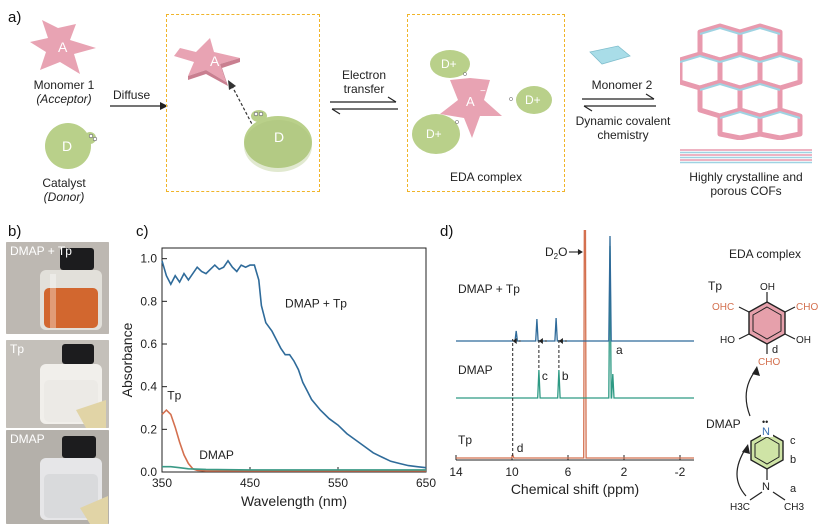 The image size is (831, 532). I want to click on eda-complex-illustration: A − D+ D+ D+, so click(482, 102).